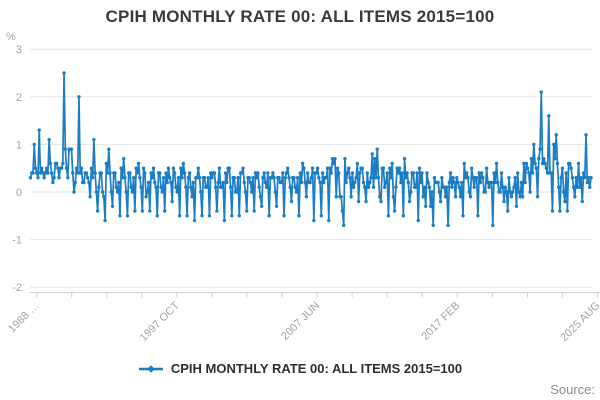 This screenshot has width=600, height=400. What do you see at coordinates (300, 368) in the screenshot?
I see `legend-item: CPIH MONTHLY RATE 00: ALL ITEMS 2015=100` at bounding box center [300, 368].